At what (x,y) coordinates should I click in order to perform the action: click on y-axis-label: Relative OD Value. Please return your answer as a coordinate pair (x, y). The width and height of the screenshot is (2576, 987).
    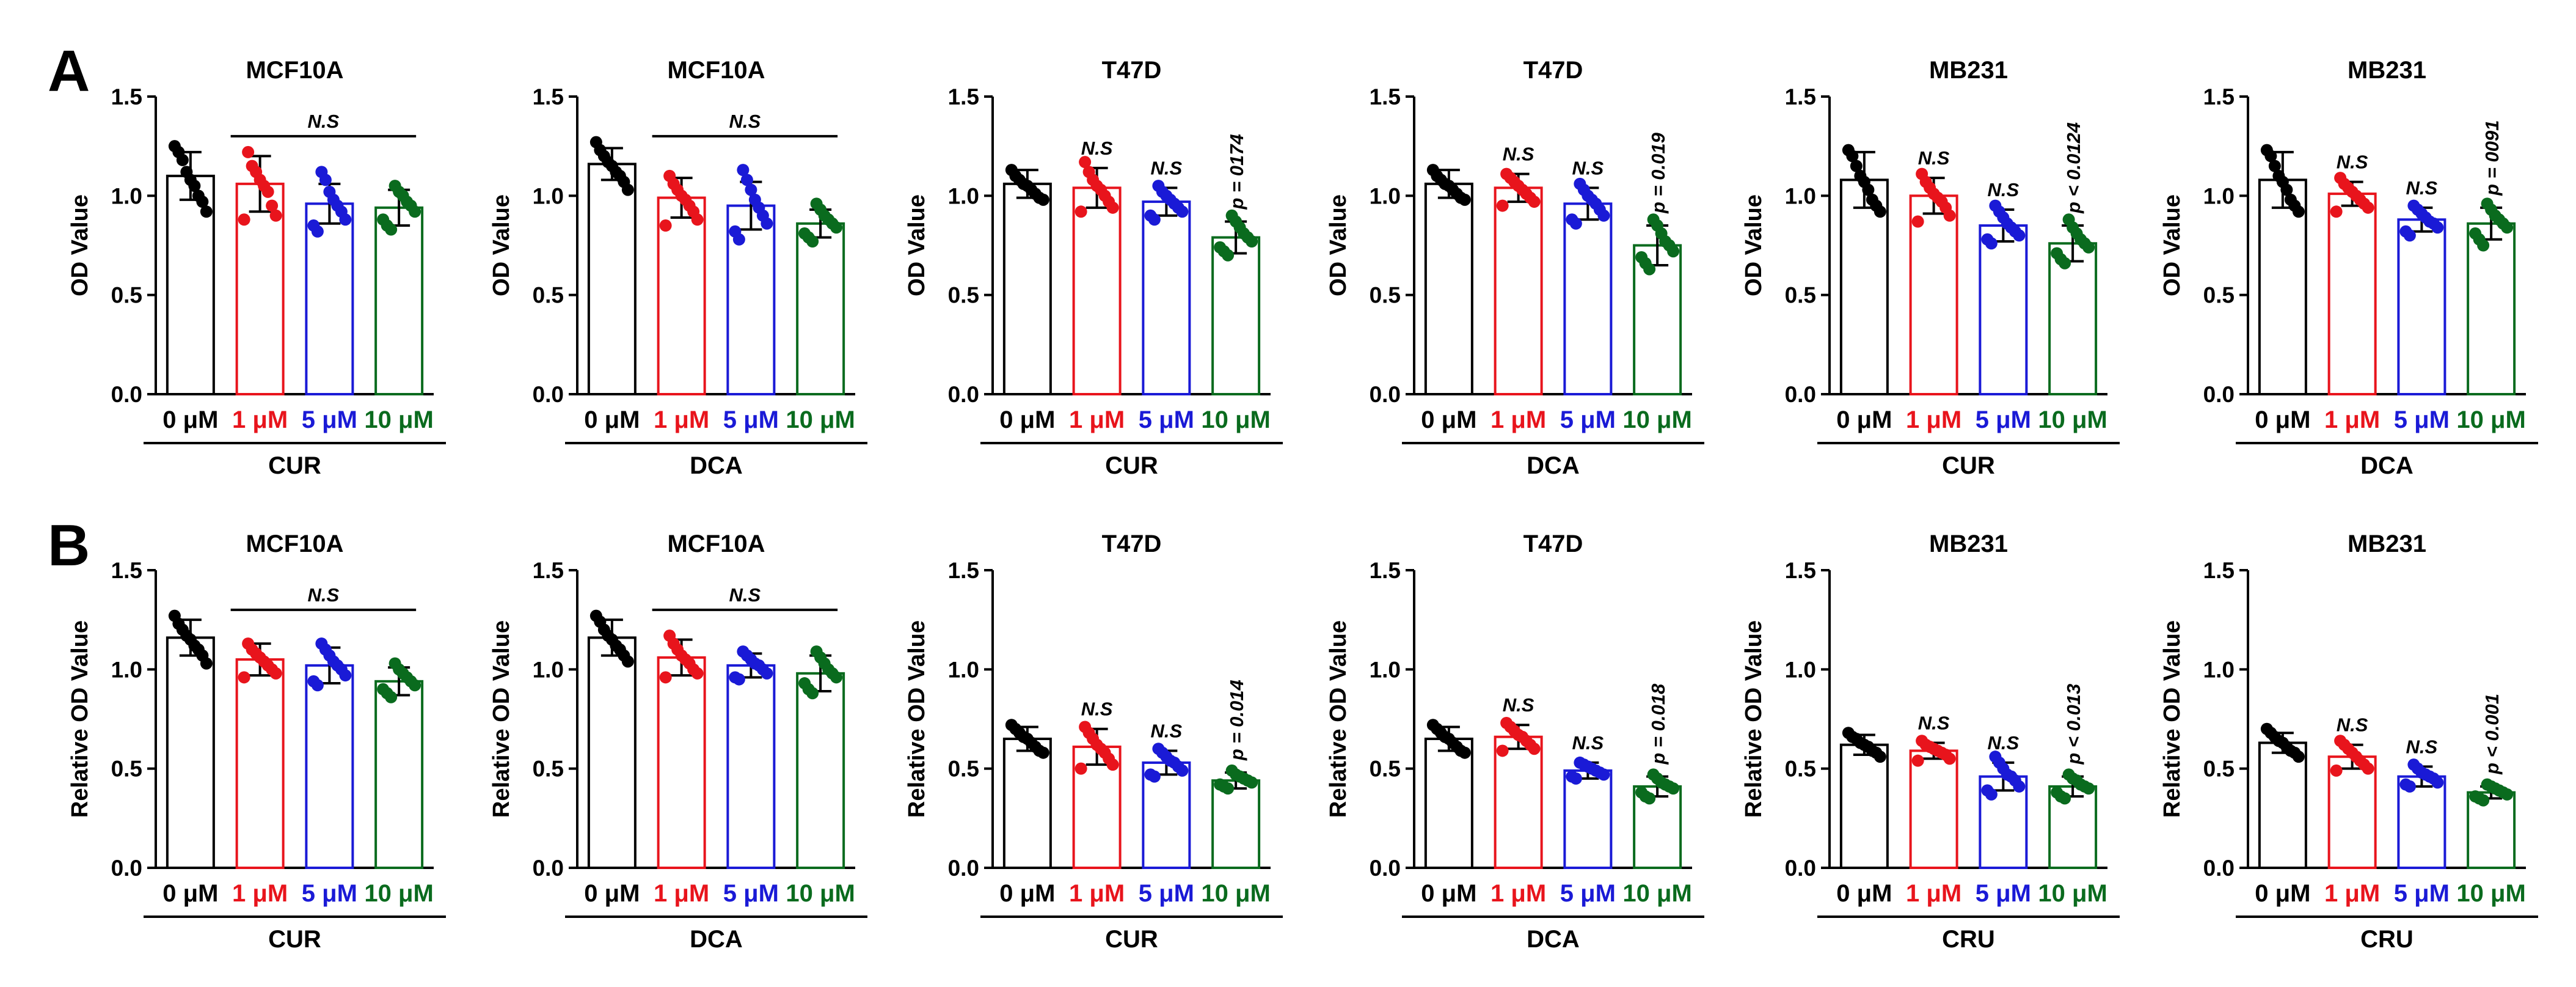
    Looking at the image, I should click on (80, 719).